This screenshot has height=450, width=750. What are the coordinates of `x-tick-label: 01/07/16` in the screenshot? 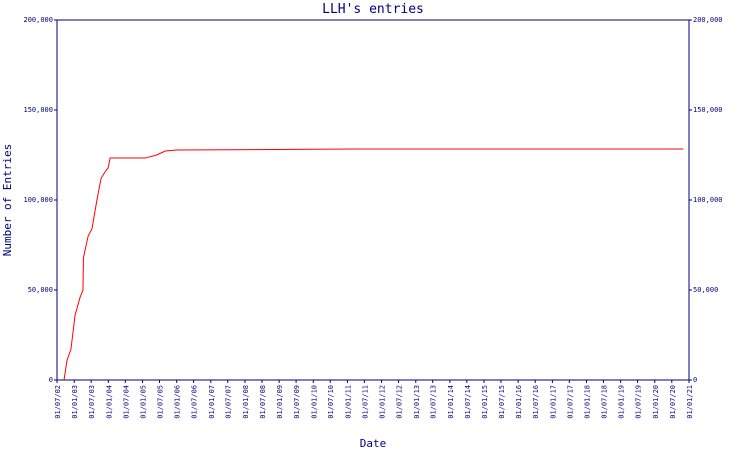 It's located at (536, 402).